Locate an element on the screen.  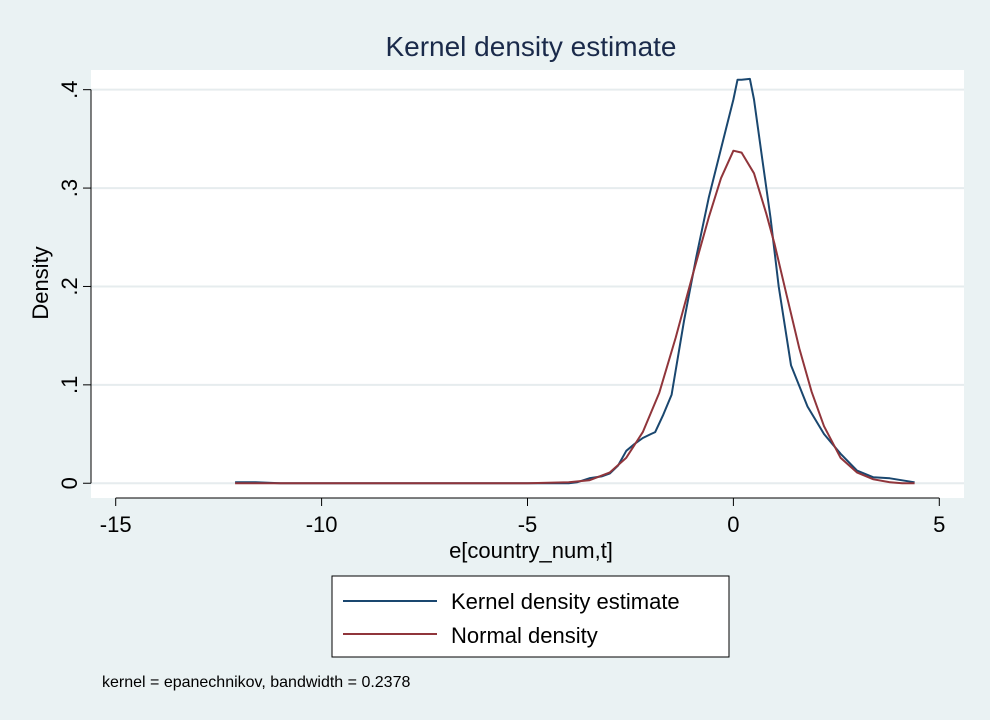
y-tick-label-3: .3 is located at coordinates (69, 188).